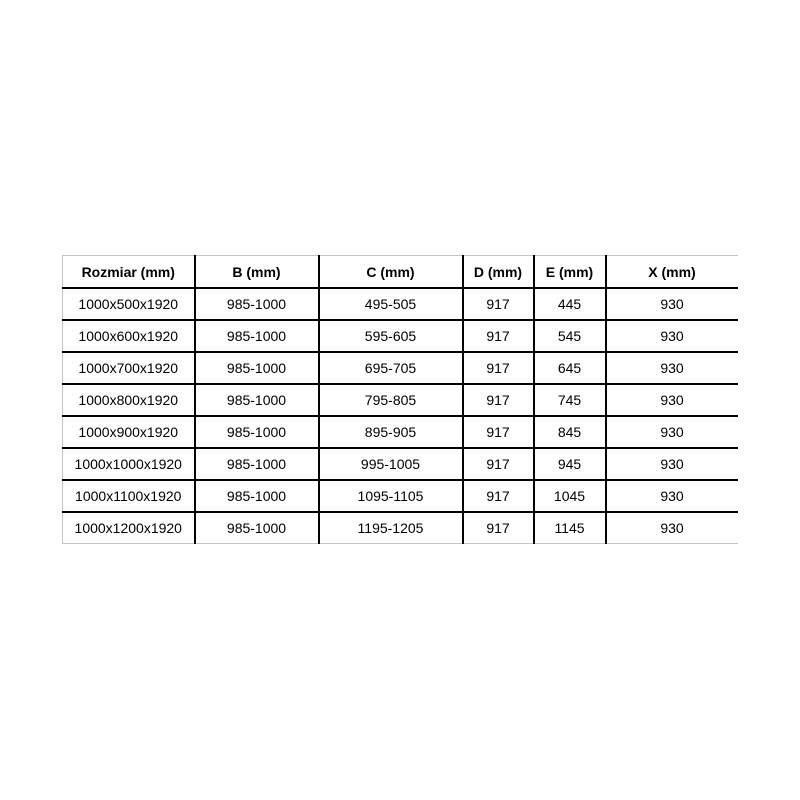 Image resolution: width=800 pixels, height=800 pixels. Describe the element at coordinates (257, 272) in the screenshot. I see `column-header-b: B (mm)` at that location.